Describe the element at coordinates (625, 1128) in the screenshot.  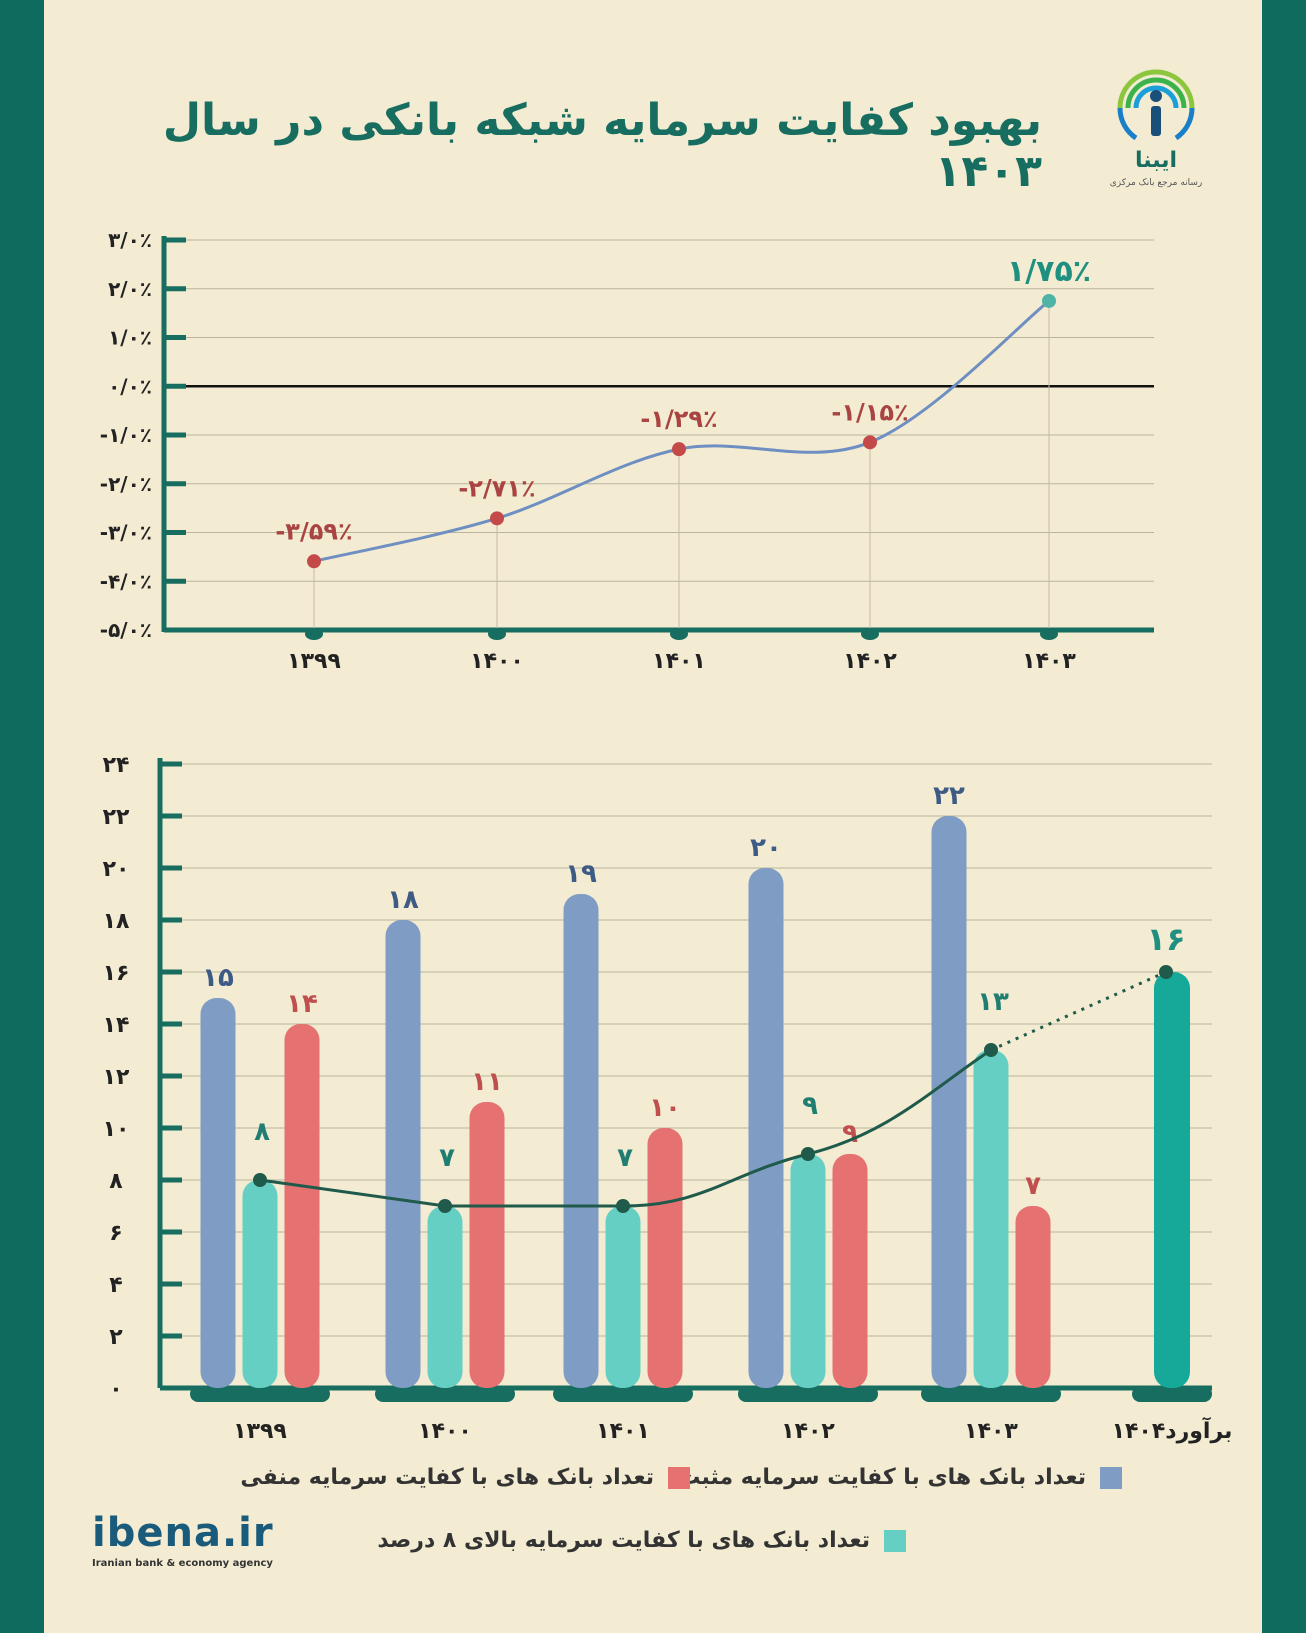
I see `trend-line` at that location.